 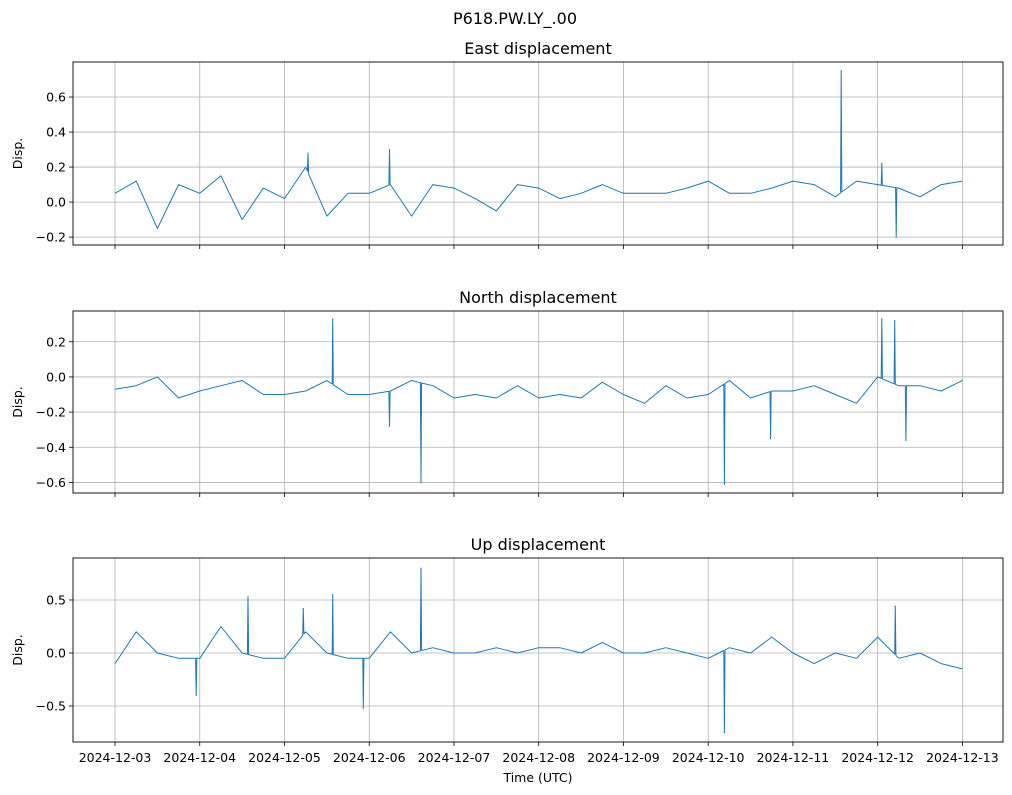 I want to click on figure-suptitle: P618.PW.LY_.00, so click(x=515, y=19).